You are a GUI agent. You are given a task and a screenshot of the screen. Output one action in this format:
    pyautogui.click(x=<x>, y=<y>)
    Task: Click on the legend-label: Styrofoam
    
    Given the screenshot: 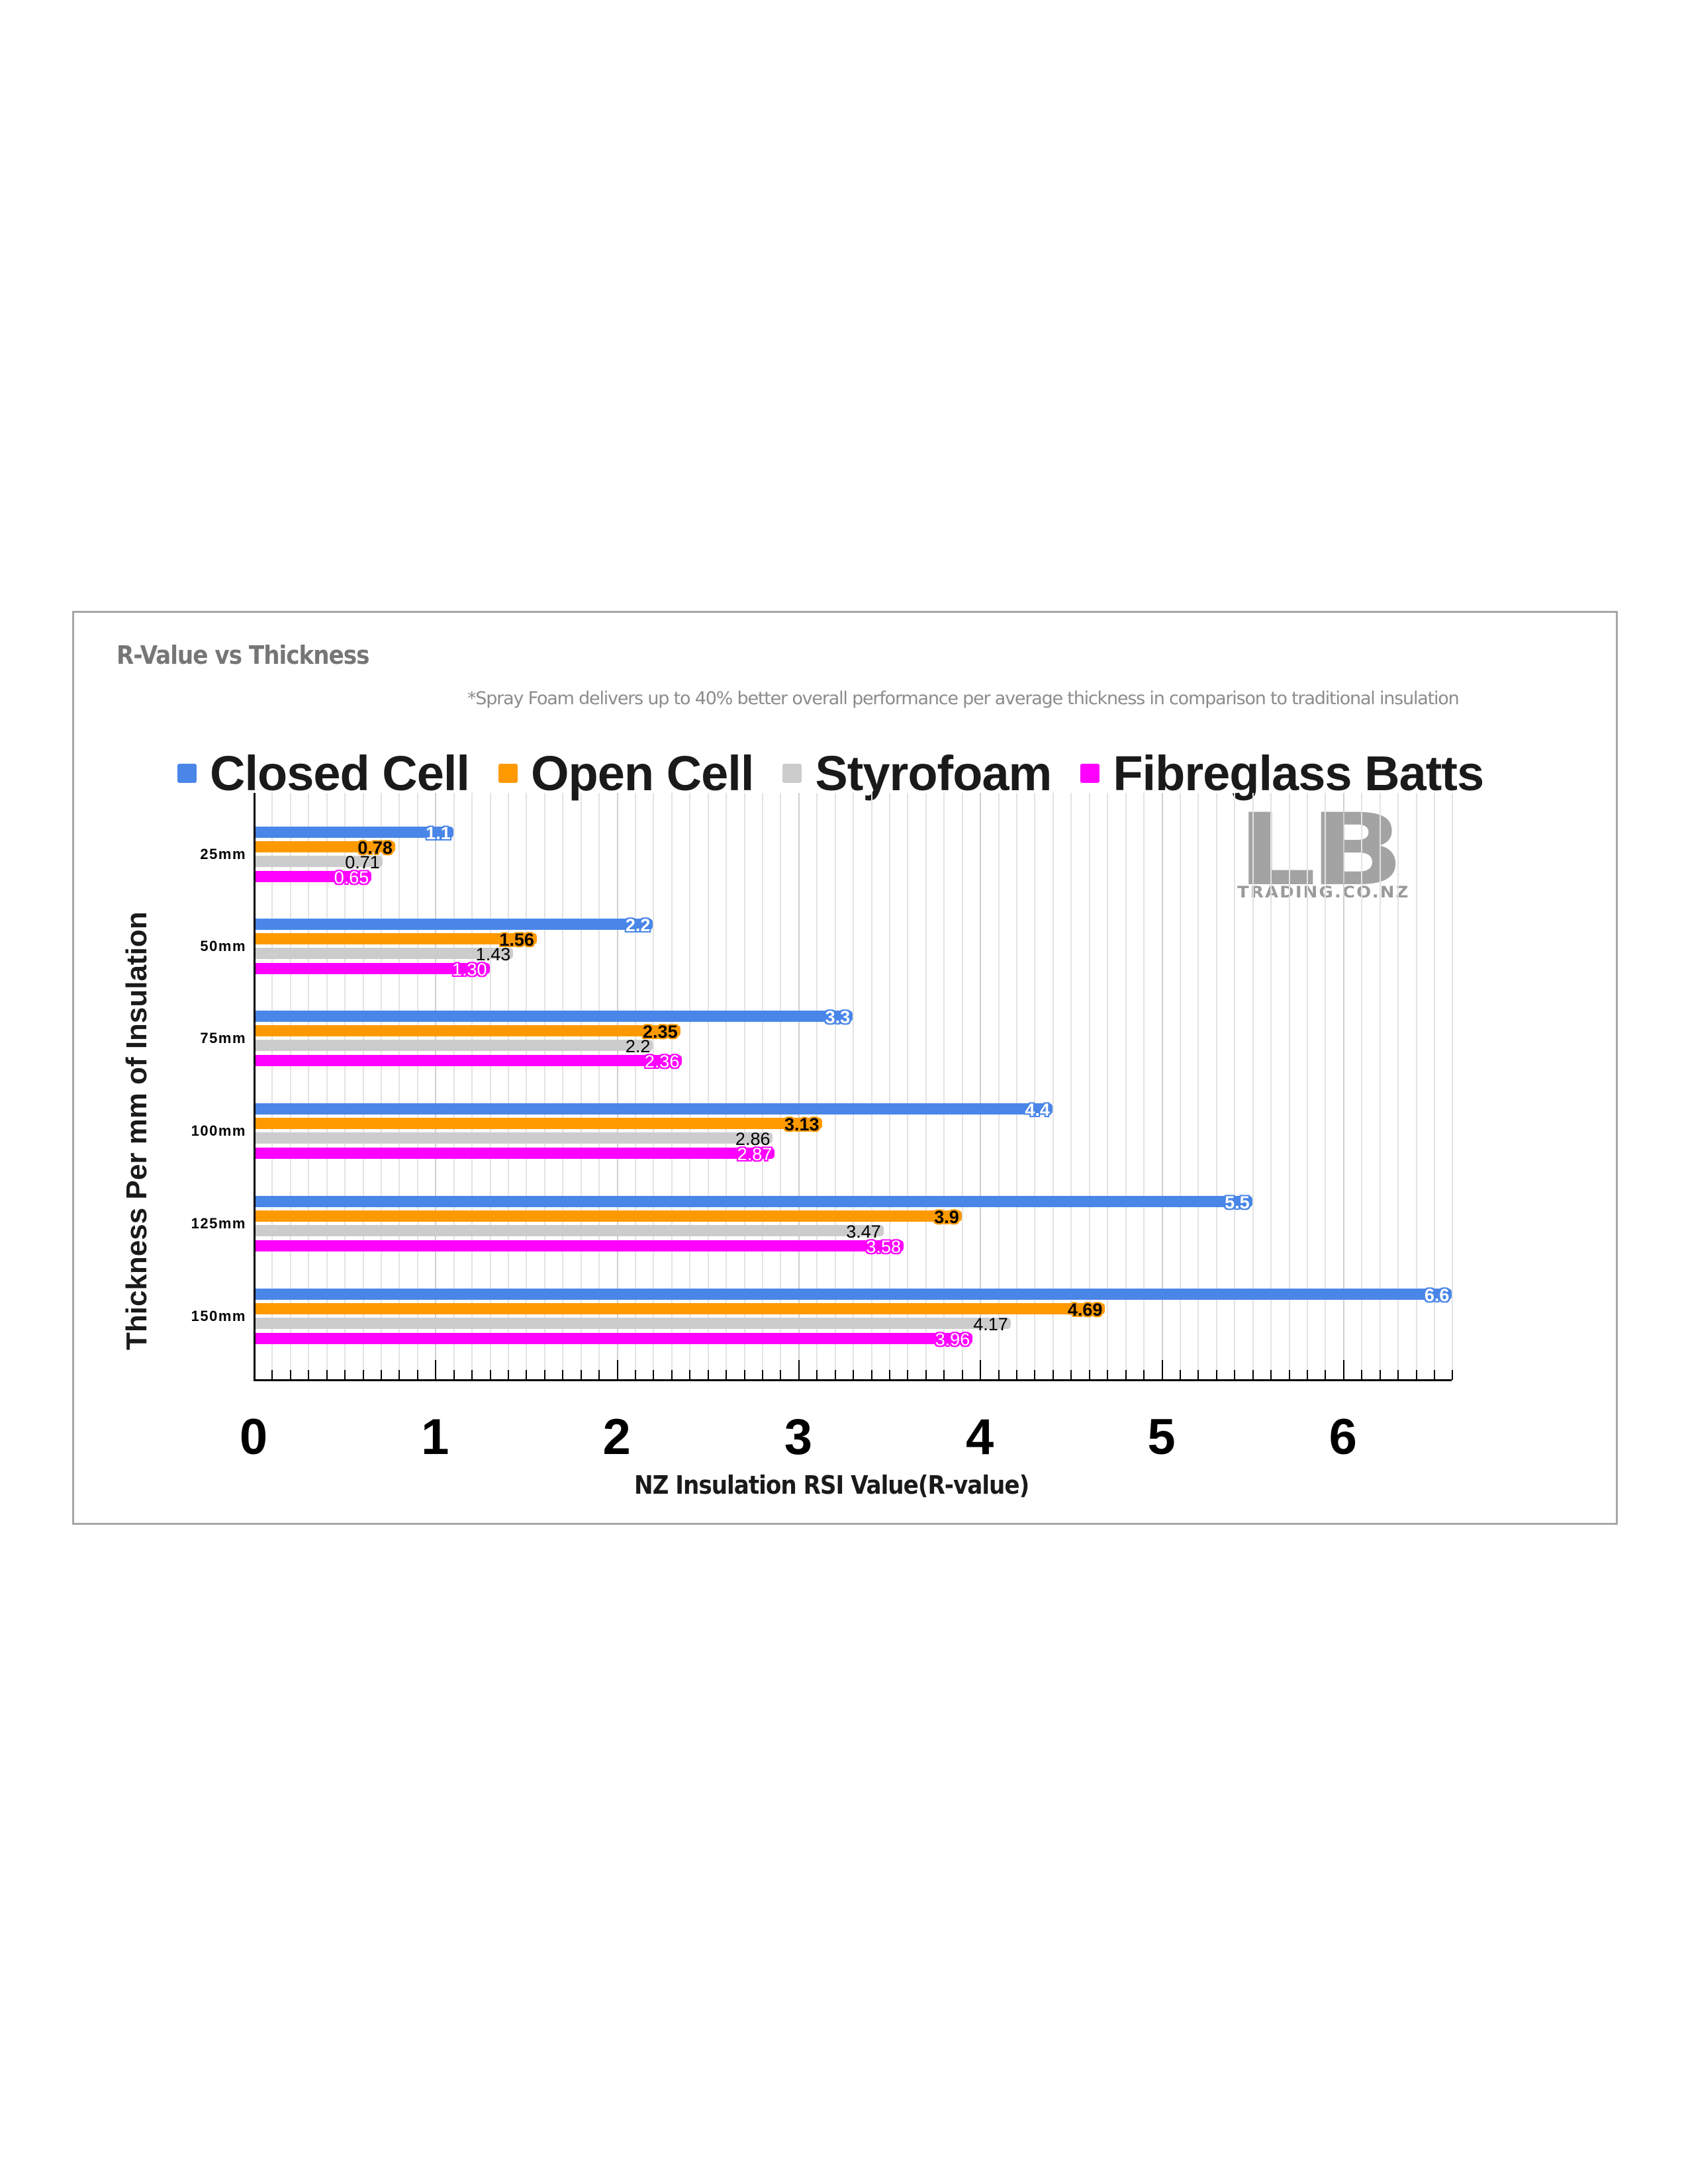 What is the action you would take?
    pyautogui.click(x=933, y=773)
    